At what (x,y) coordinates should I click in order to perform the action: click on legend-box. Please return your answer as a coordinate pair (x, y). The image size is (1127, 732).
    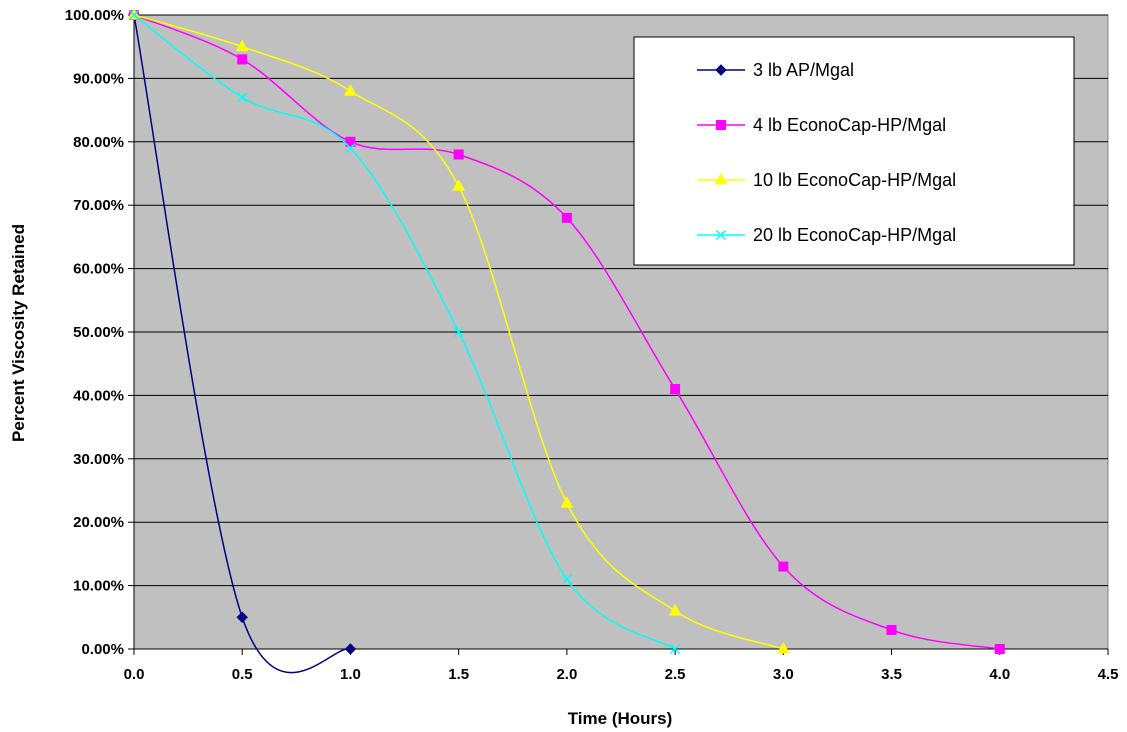
    Looking at the image, I should click on (854, 151).